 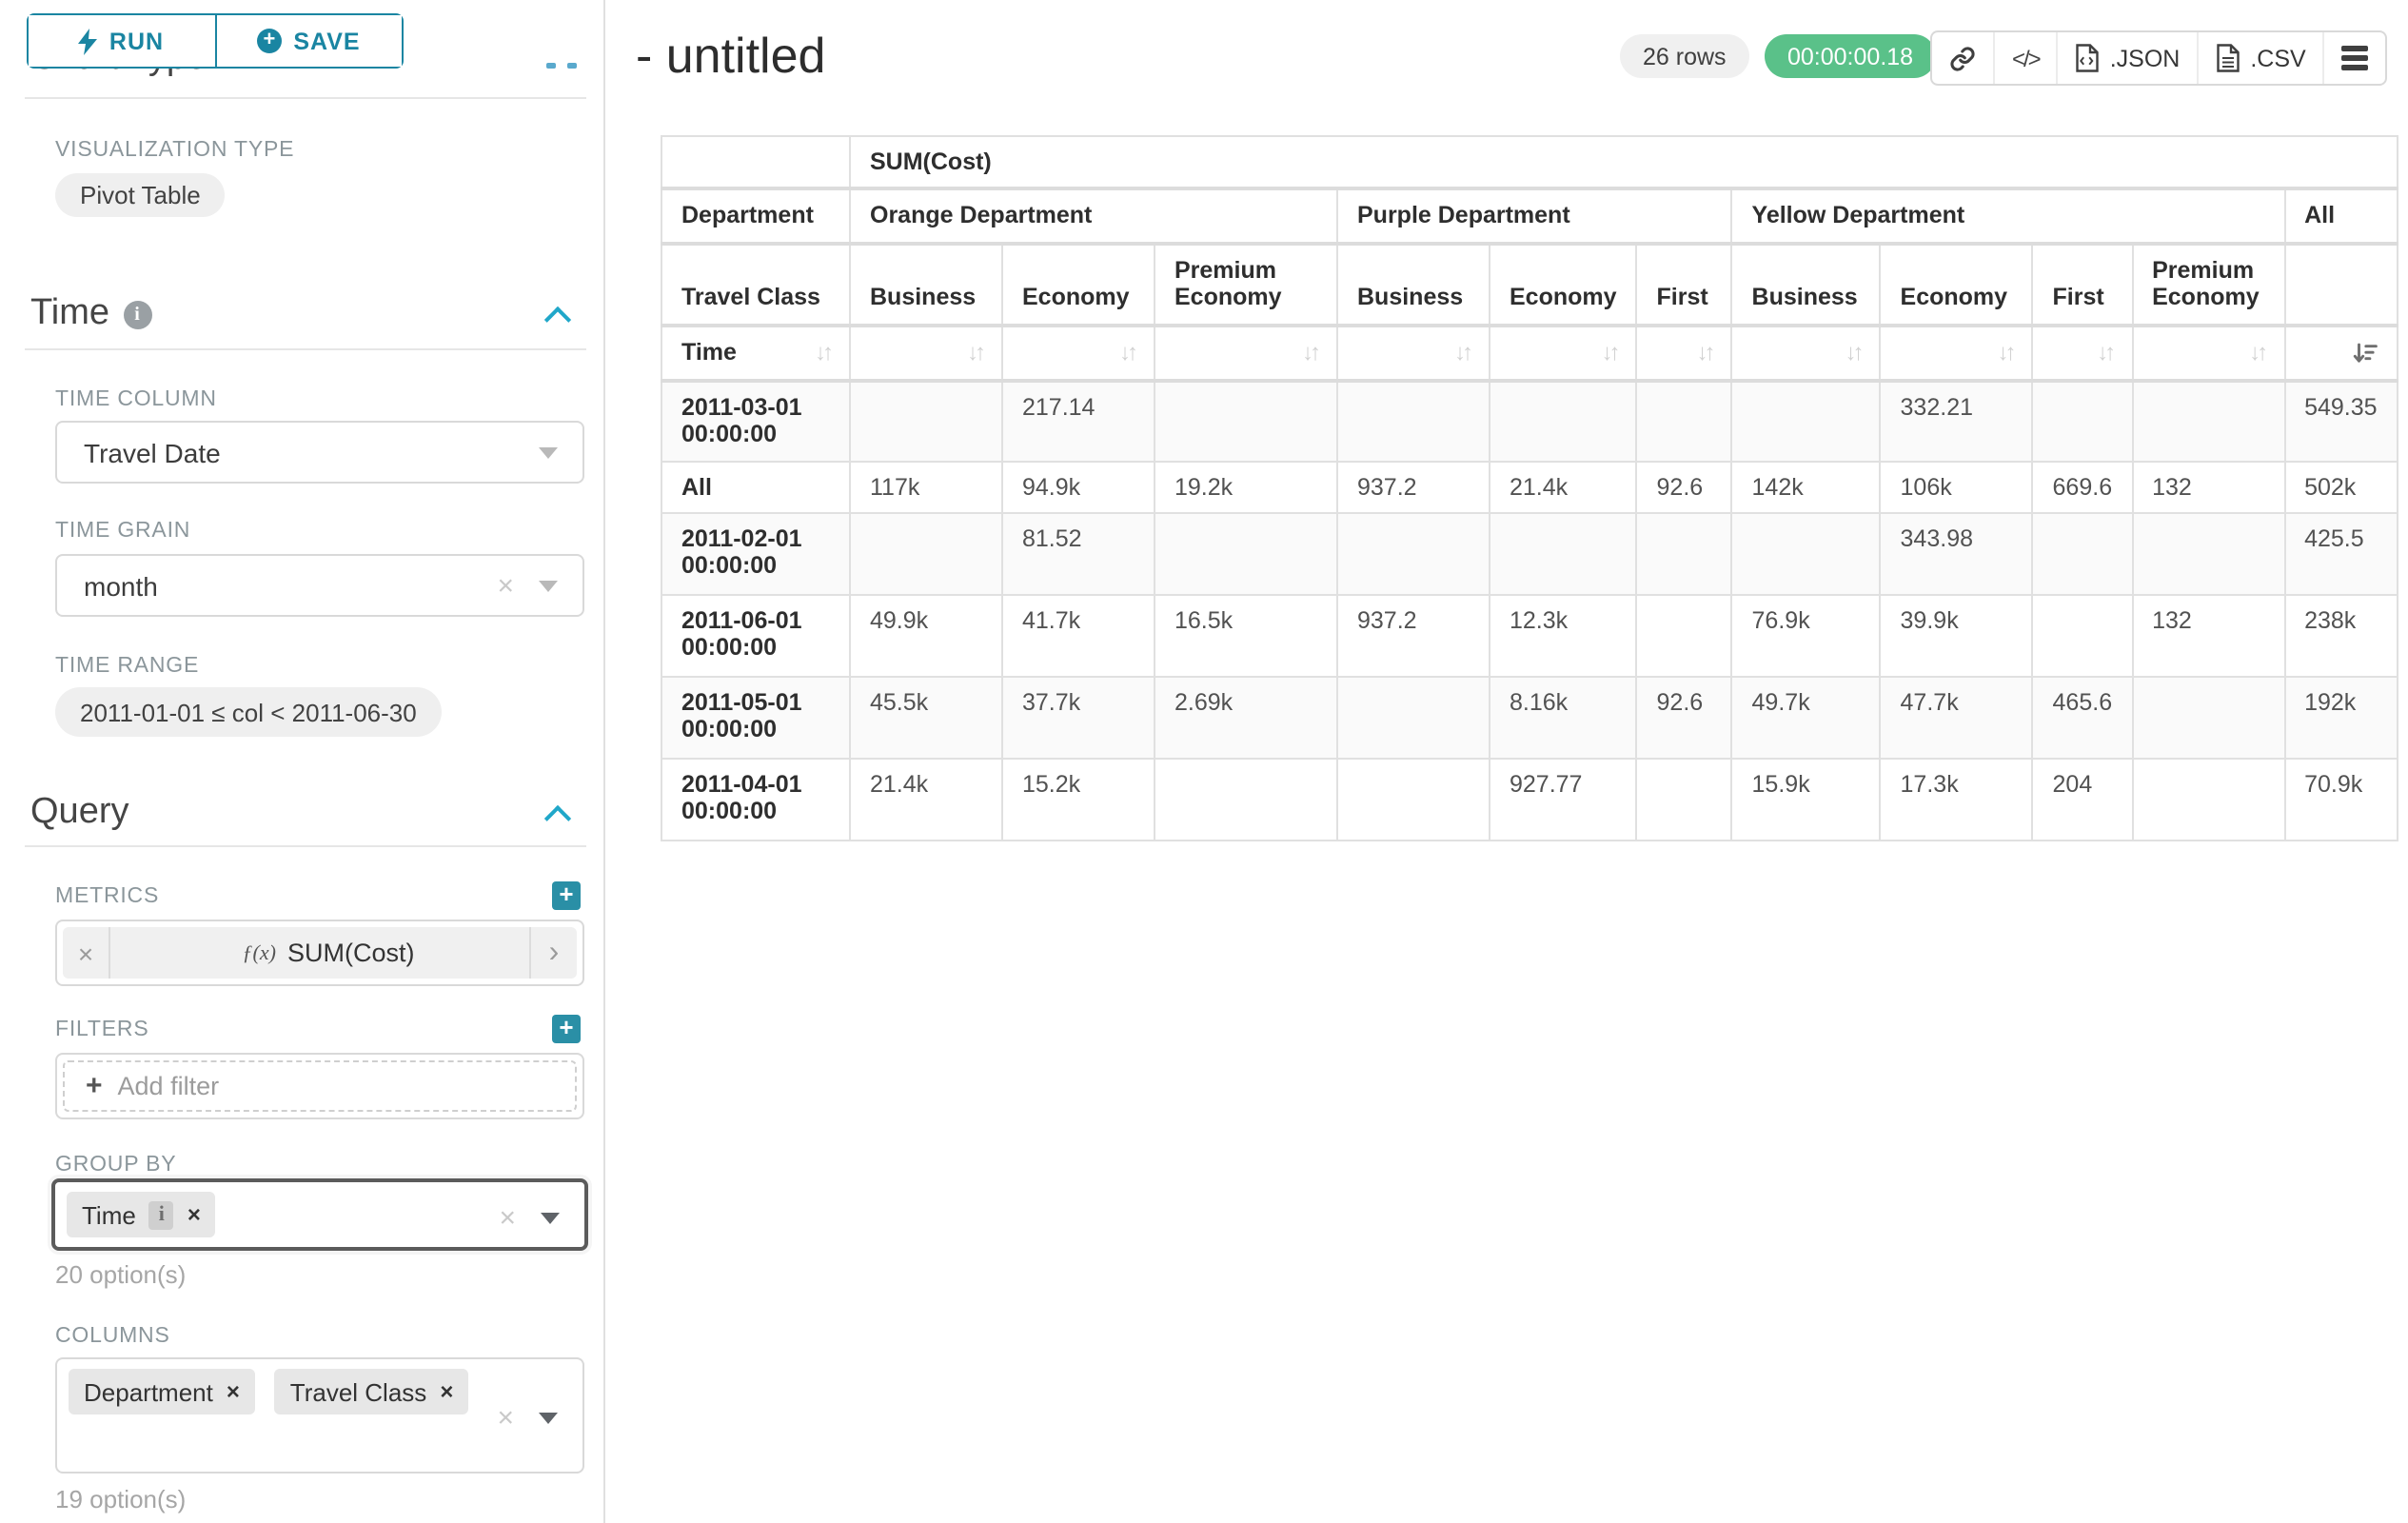 I want to click on value-cell: 106k, so click(x=1956, y=488).